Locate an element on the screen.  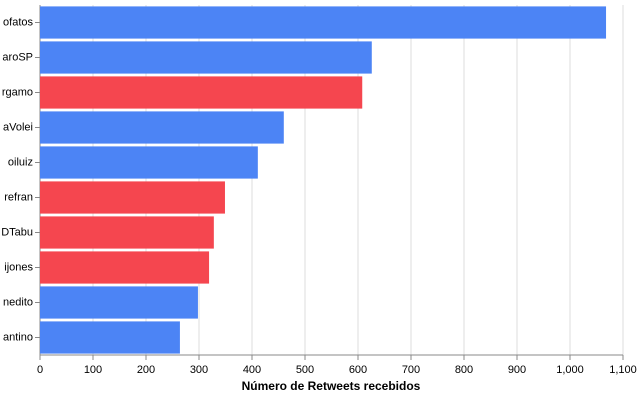
y-tick-label: rgamo is located at coordinates (17, 92).